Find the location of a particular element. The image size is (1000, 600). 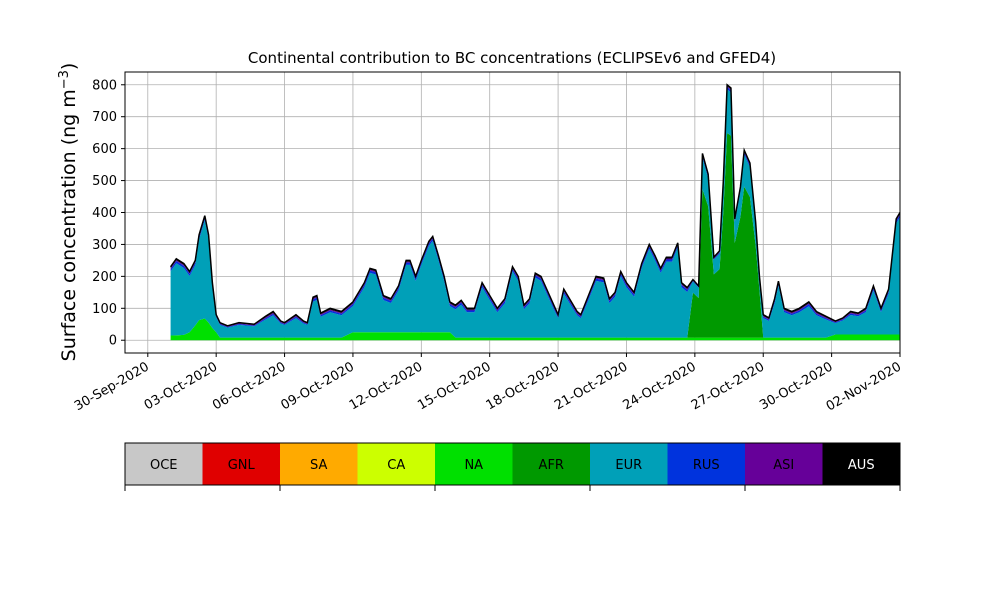

legend-swatch-ca is located at coordinates (396, 464).